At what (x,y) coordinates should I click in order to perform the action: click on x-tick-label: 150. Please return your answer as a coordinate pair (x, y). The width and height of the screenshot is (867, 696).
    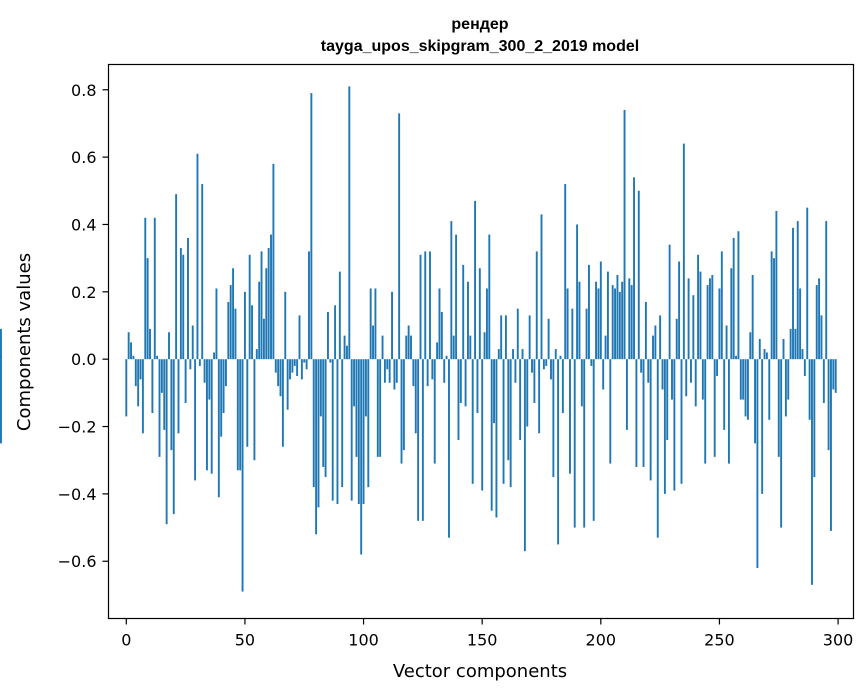
    Looking at the image, I should click on (482, 640).